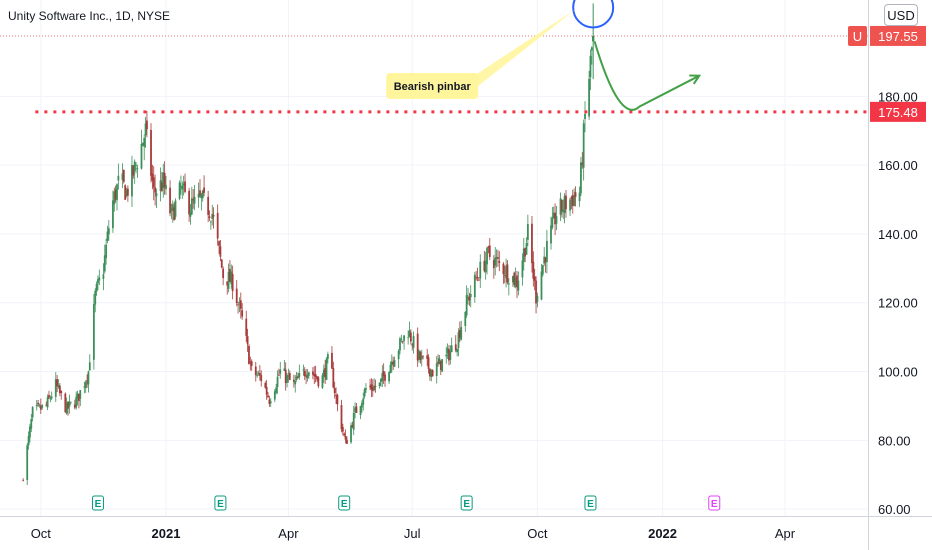 Image resolution: width=932 pixels, height=550 pixels. Describe the element at coordinates (41, 533) in the screenshot. I see `time-tick-label: Oct` at that location.